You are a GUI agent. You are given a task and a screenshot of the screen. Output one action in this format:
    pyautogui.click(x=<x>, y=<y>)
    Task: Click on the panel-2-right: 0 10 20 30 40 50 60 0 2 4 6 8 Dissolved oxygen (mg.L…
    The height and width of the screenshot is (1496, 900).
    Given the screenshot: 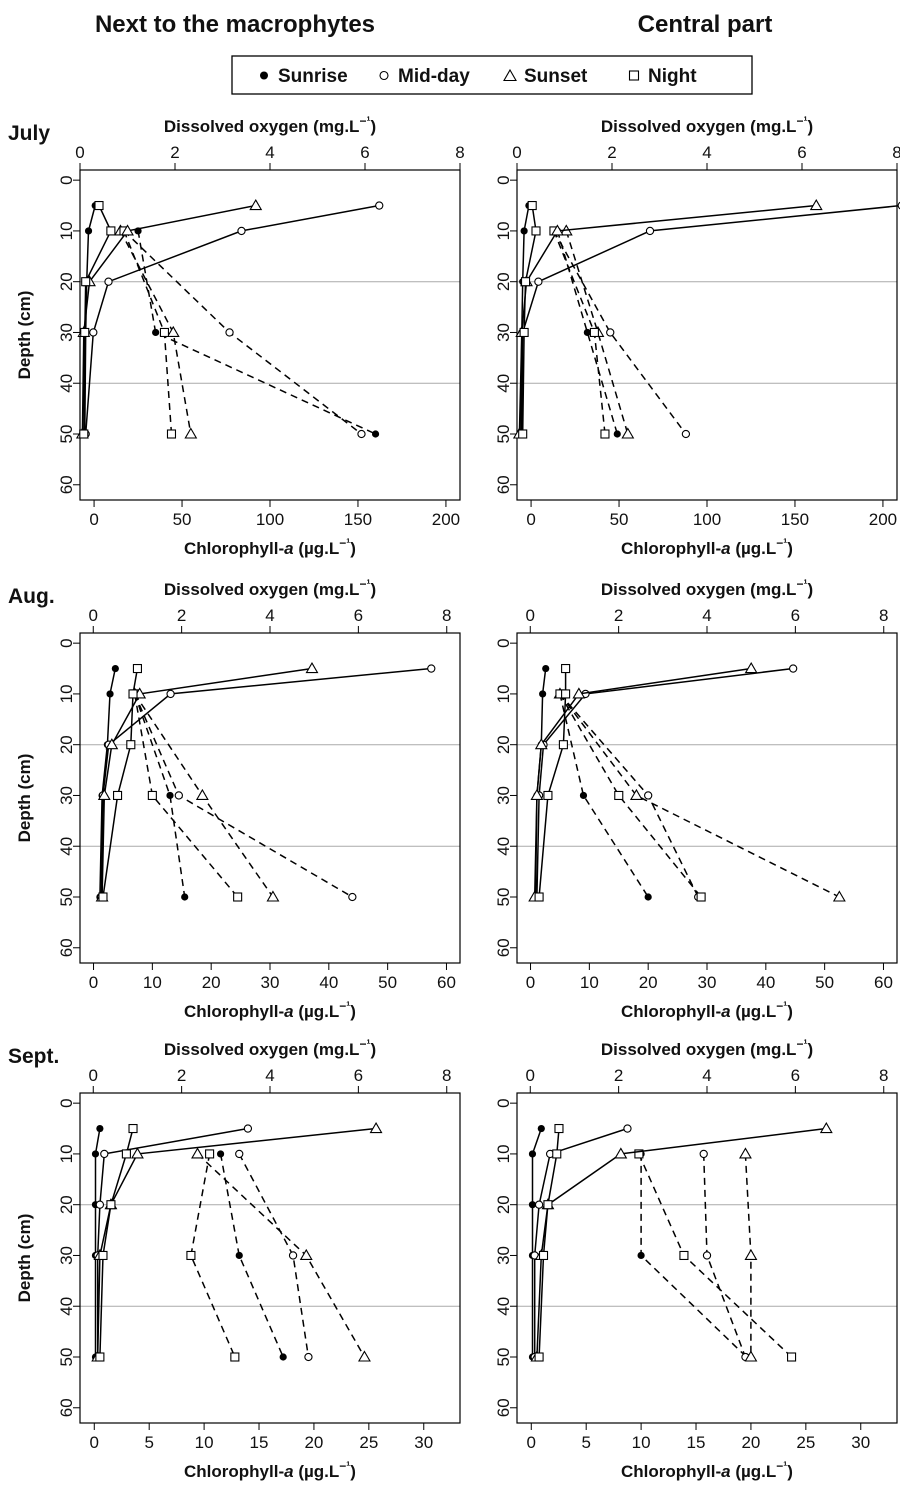 What is the action you would take?
    pyautogui.click(x=696, y=799)
    